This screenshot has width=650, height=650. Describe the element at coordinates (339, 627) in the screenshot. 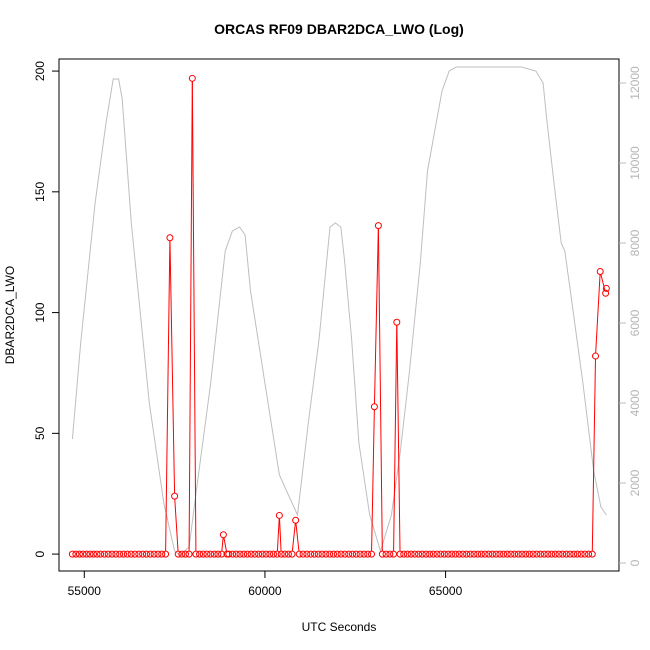

I see `x-axis-label: UTC Seconds` at that location.